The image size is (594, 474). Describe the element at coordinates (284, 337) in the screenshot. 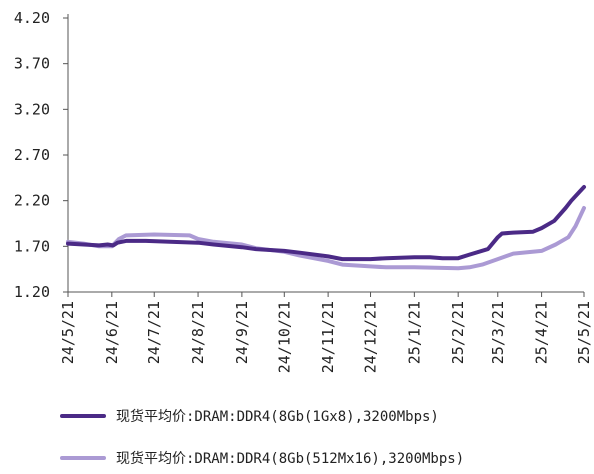

I see `x-tick-label: 24/10/21` at that location.